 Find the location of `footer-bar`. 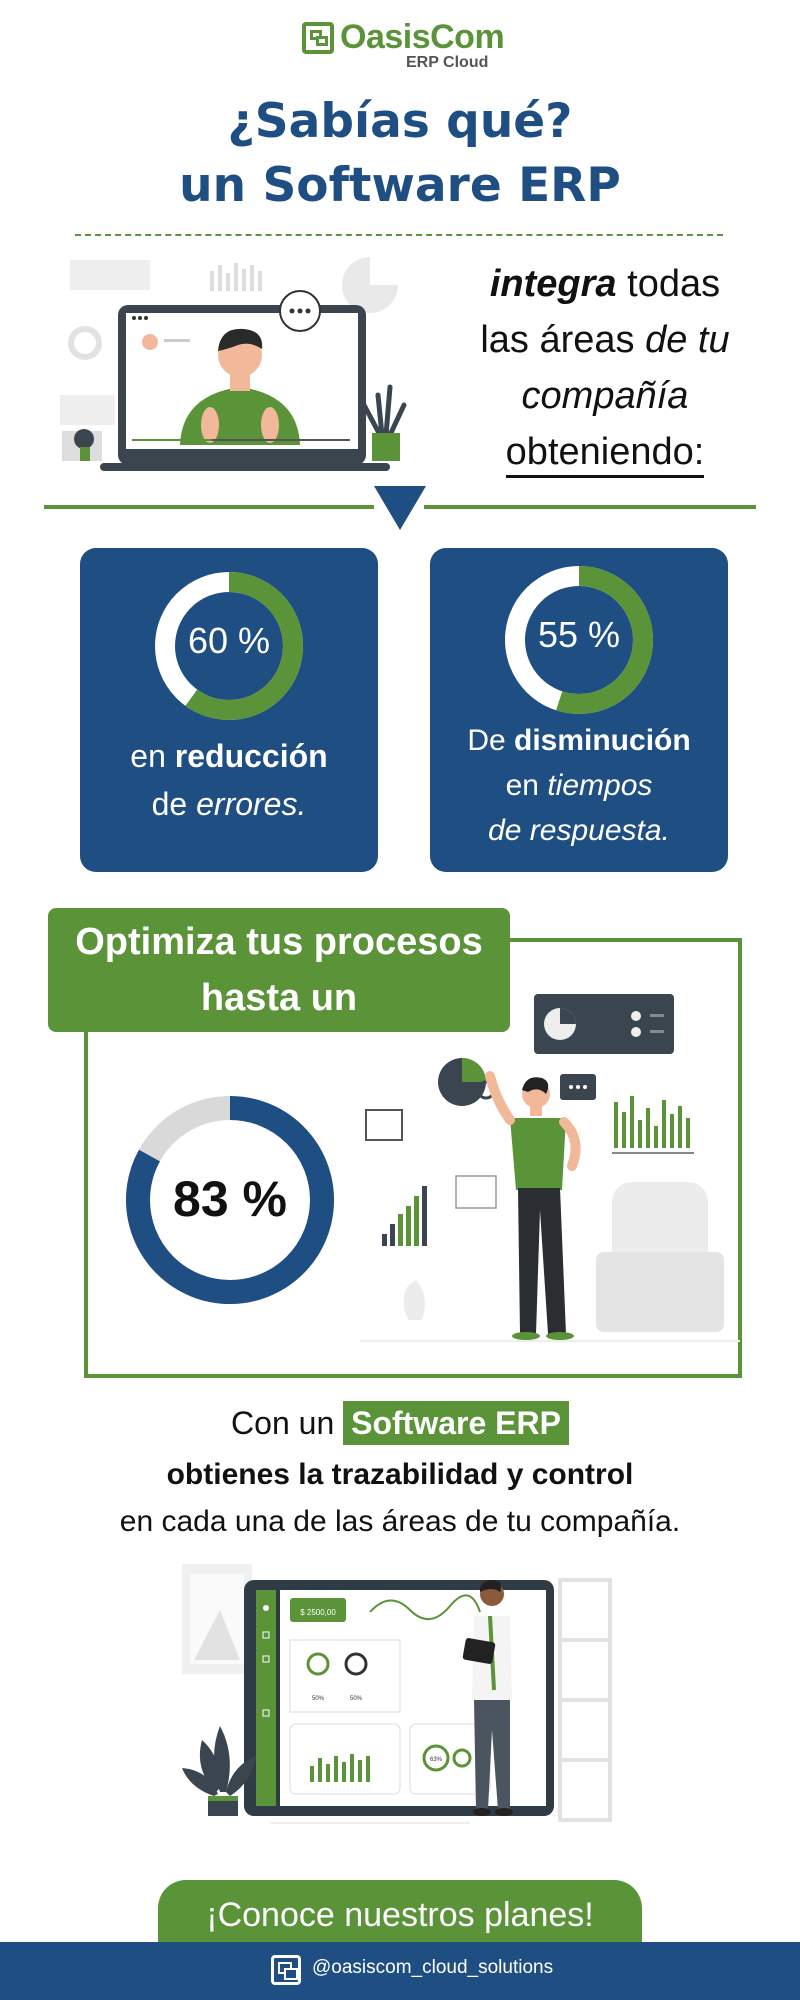

footer-bar is located at coordinates (400, 1971).